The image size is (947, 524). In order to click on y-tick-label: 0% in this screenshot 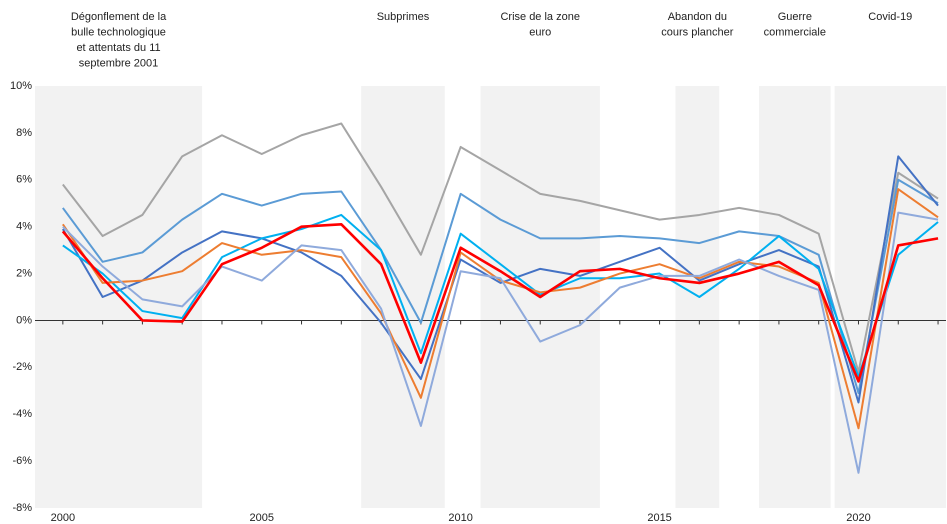, I will do `click(24, 320)`.